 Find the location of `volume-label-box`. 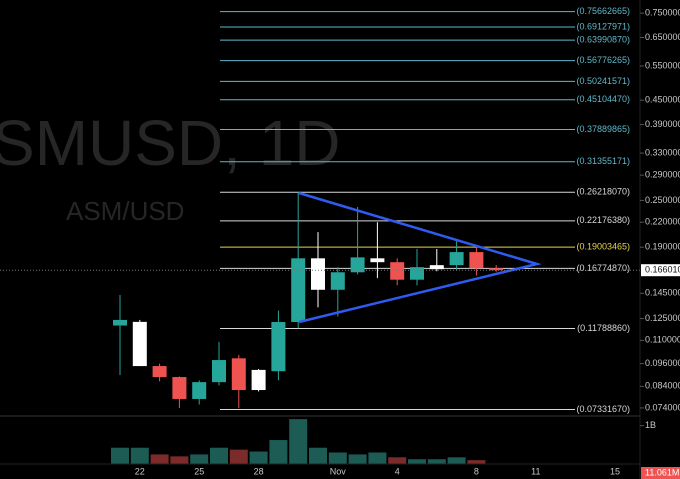

volume-label-box is located at coordinates (660, 473).